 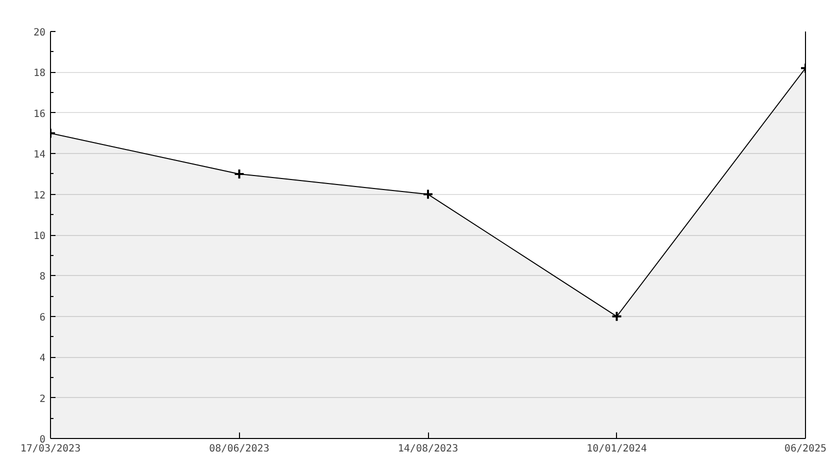 I want to click on y-tick-label: 4, so click(x=42, y=358).